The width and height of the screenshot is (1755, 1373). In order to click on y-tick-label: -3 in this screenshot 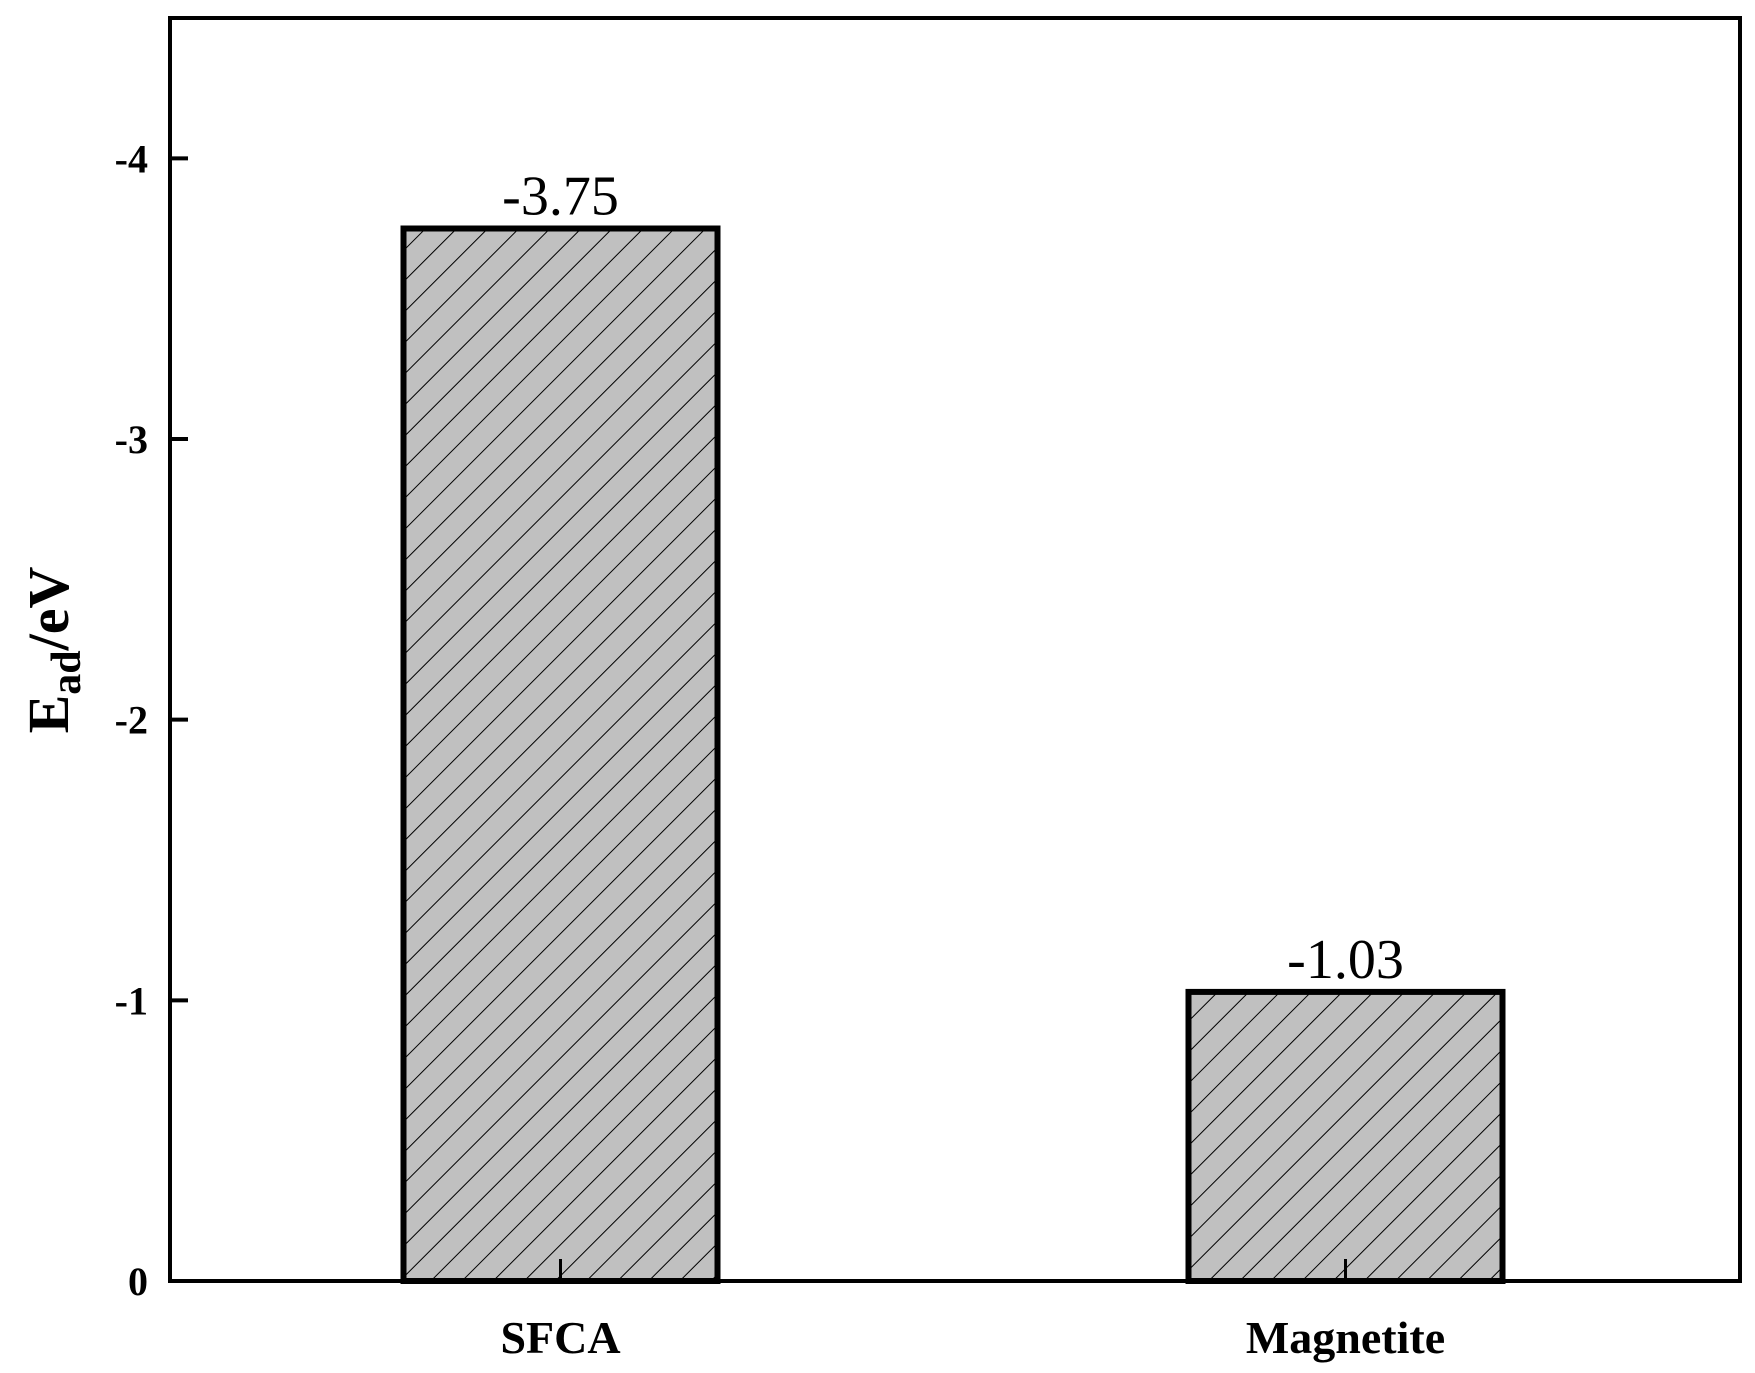, I will do `click(131, 439)`.